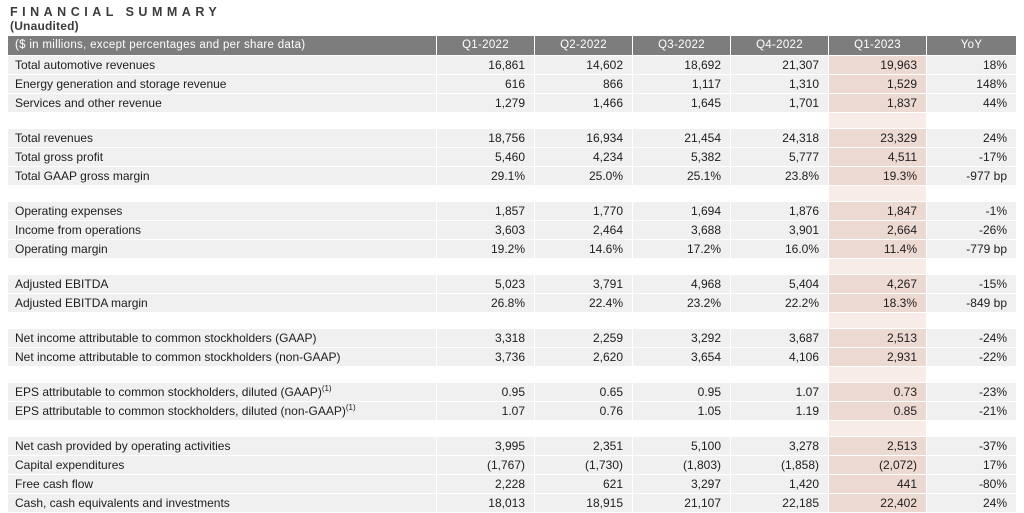  I want to click on cell-q4-2022: 21,307, so click(779, 65).